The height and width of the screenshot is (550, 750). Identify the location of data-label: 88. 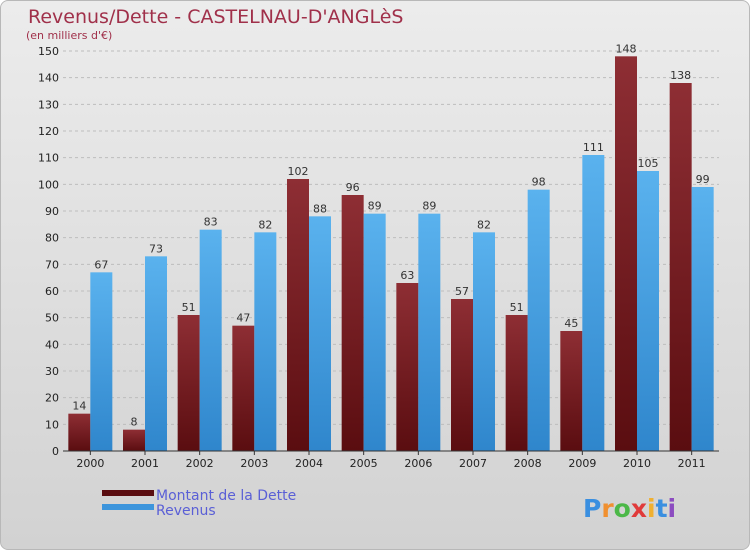
(320, 208).